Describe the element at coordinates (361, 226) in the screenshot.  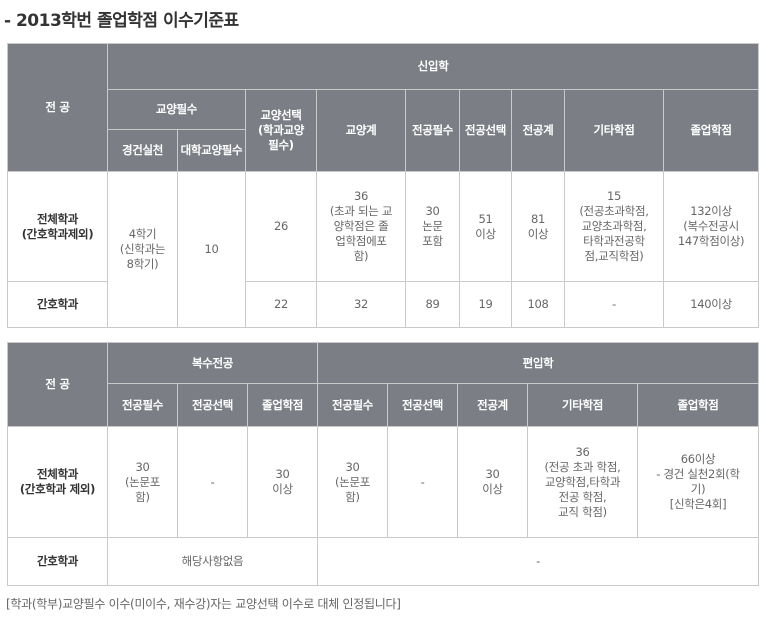
I see `liberal-total-cell: 36 (초과 되는 교 양학점은 졸 업학점에포 함)` at that location.